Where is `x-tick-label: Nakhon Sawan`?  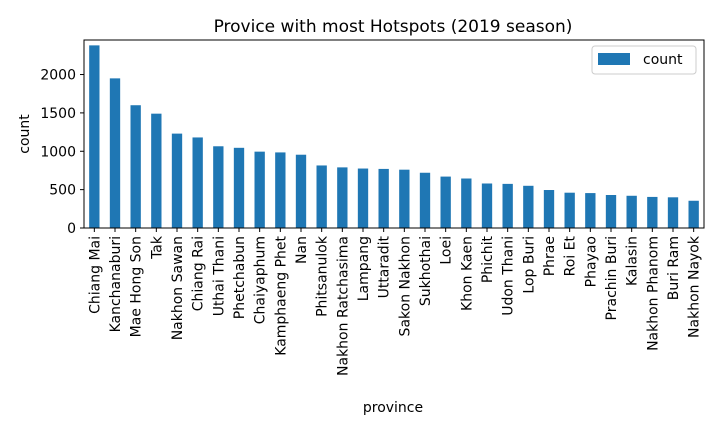 x-tick-label: Nakhon Sawan is located at coordinates (178, 288).